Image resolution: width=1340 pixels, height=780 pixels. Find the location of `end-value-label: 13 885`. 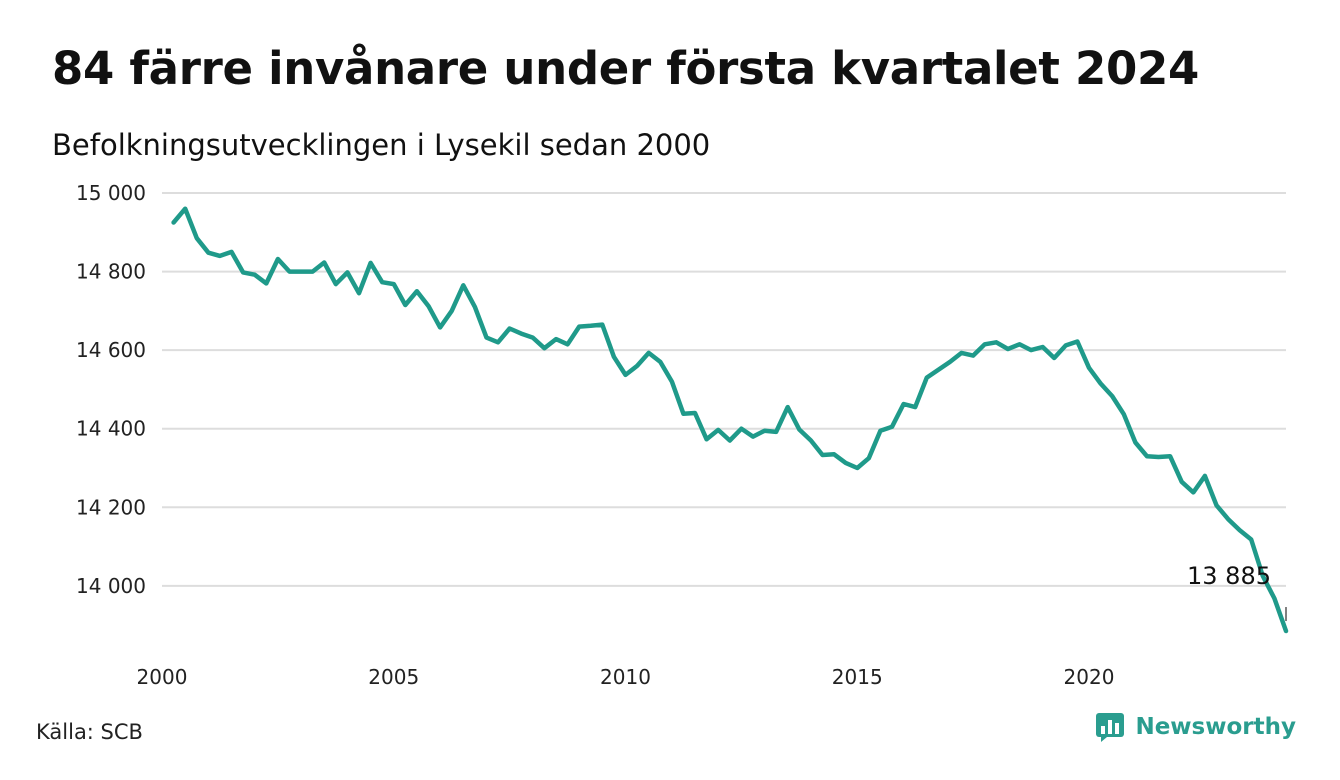

end-value-label: 13 885 is located at coordinates (1229, 576).